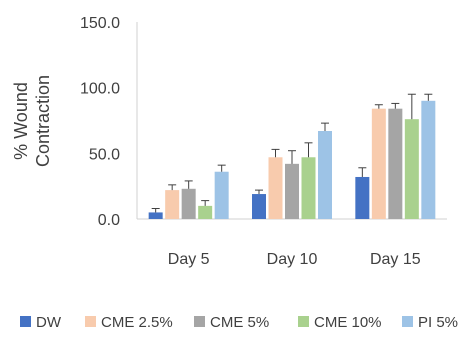  Describe the element at coordinates (438, 322) in the screenshot. I see `legend-label: PI 5%` at that location.